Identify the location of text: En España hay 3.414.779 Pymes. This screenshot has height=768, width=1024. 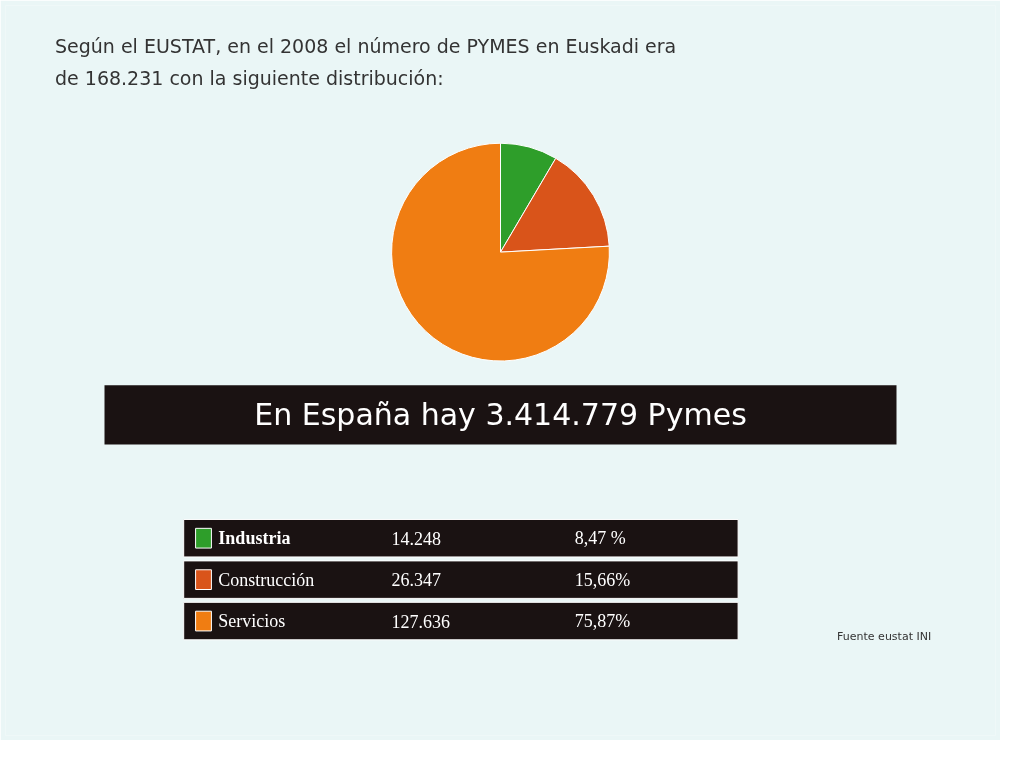
(500, 415).